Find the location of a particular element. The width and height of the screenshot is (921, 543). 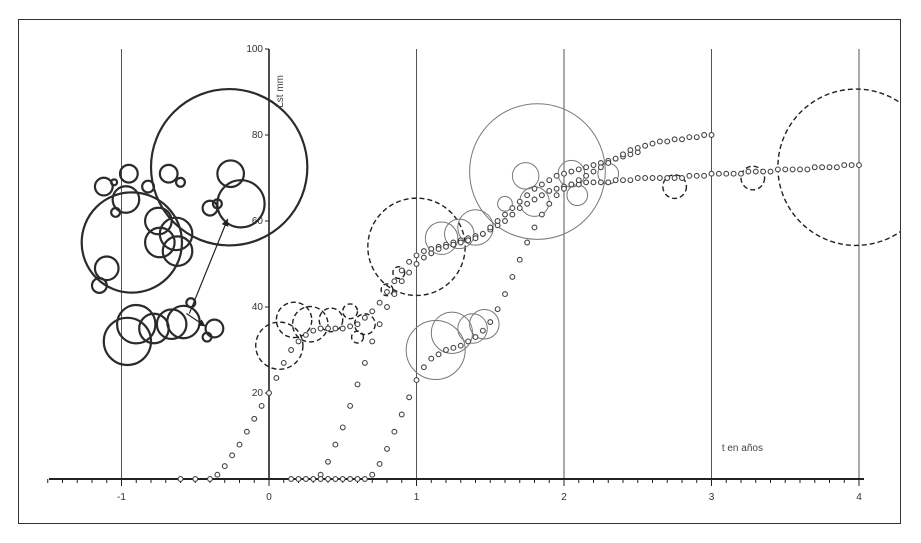

y-axis-label: Lst mm is located at coordinates (280, 91).